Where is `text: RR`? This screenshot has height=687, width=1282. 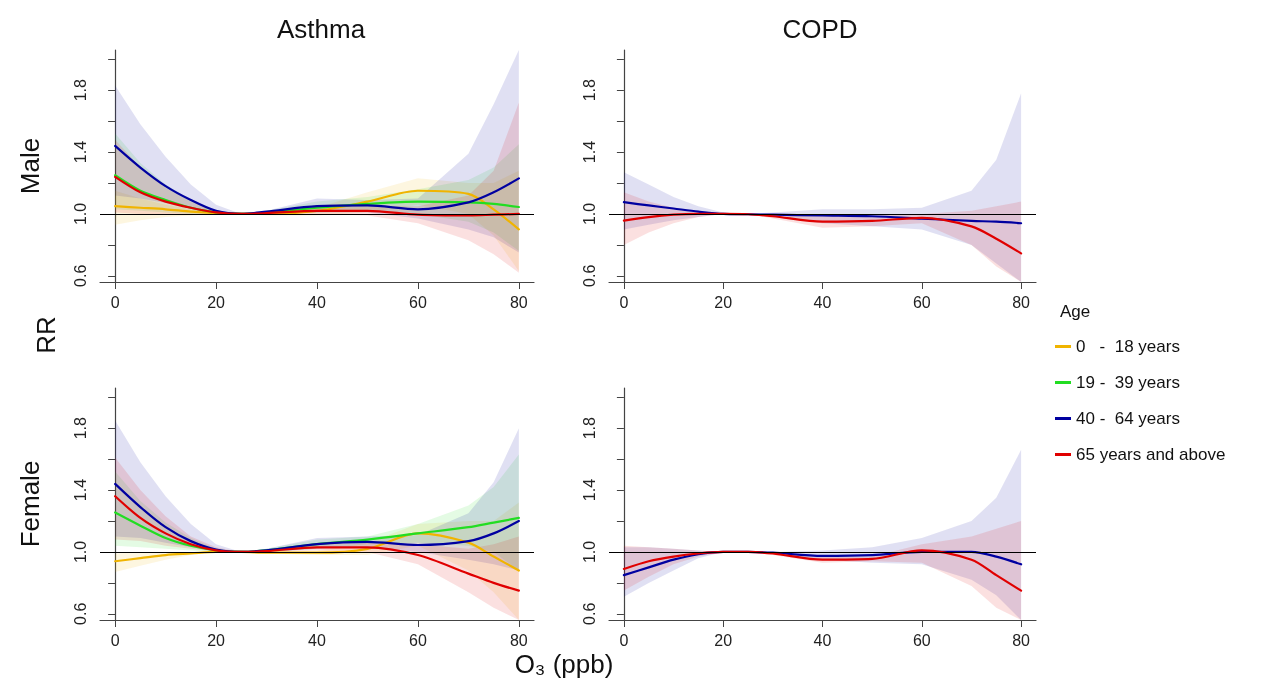 text: RR is located at coordinates (46, 335).